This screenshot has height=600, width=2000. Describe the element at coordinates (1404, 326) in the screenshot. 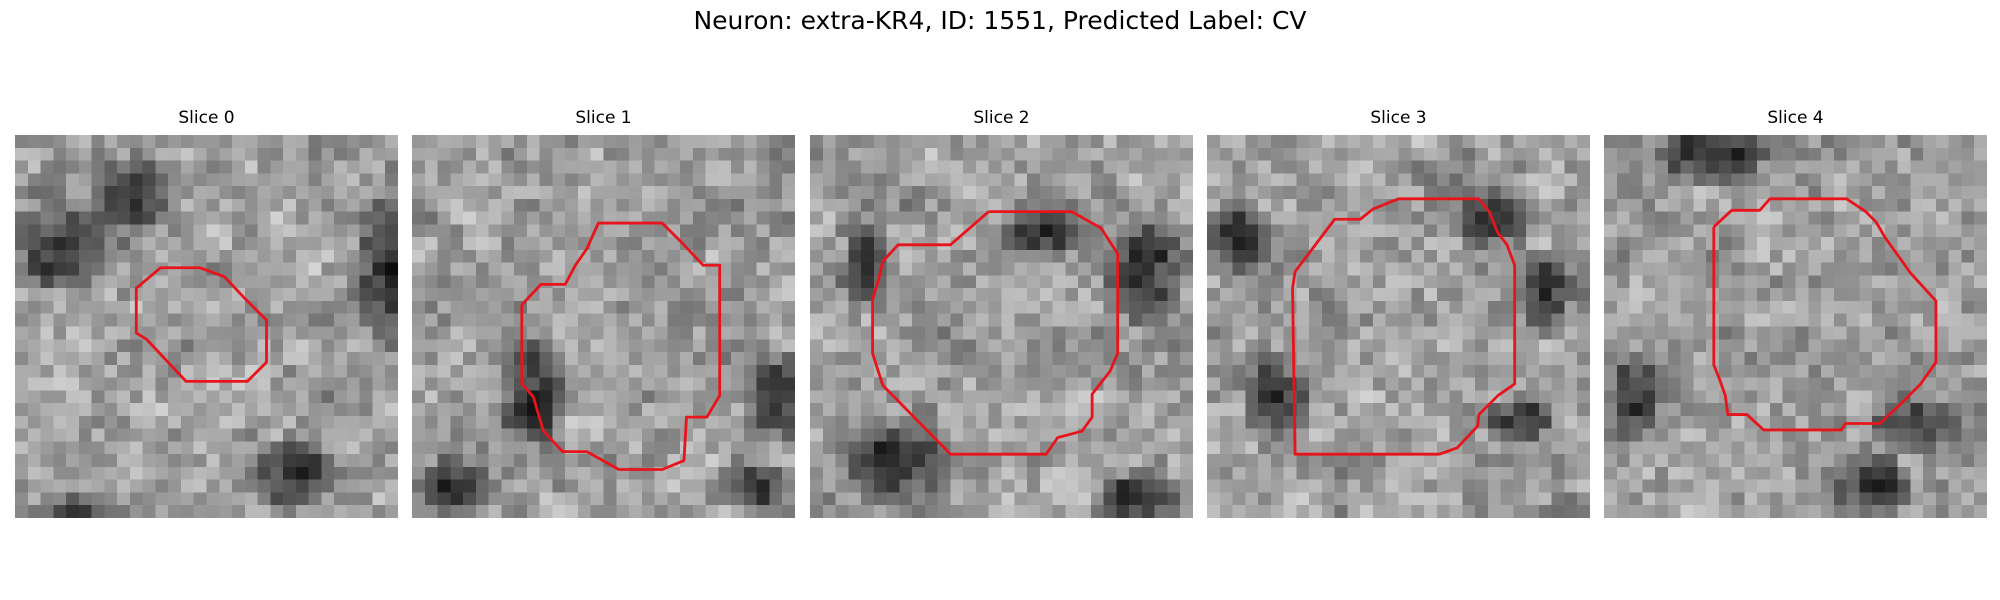

I see `roi-contour` at that location.